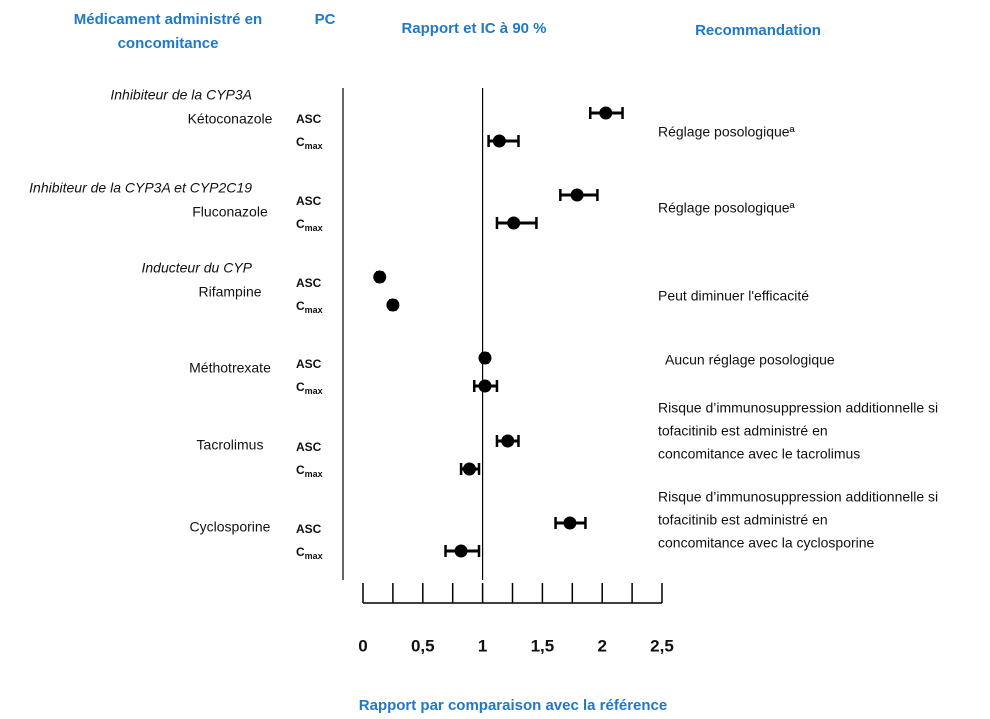  What do you see at coordinates (362, 645) in the screenshot?
I see `x-tick-label: 0` at bounding box center [362, 645].